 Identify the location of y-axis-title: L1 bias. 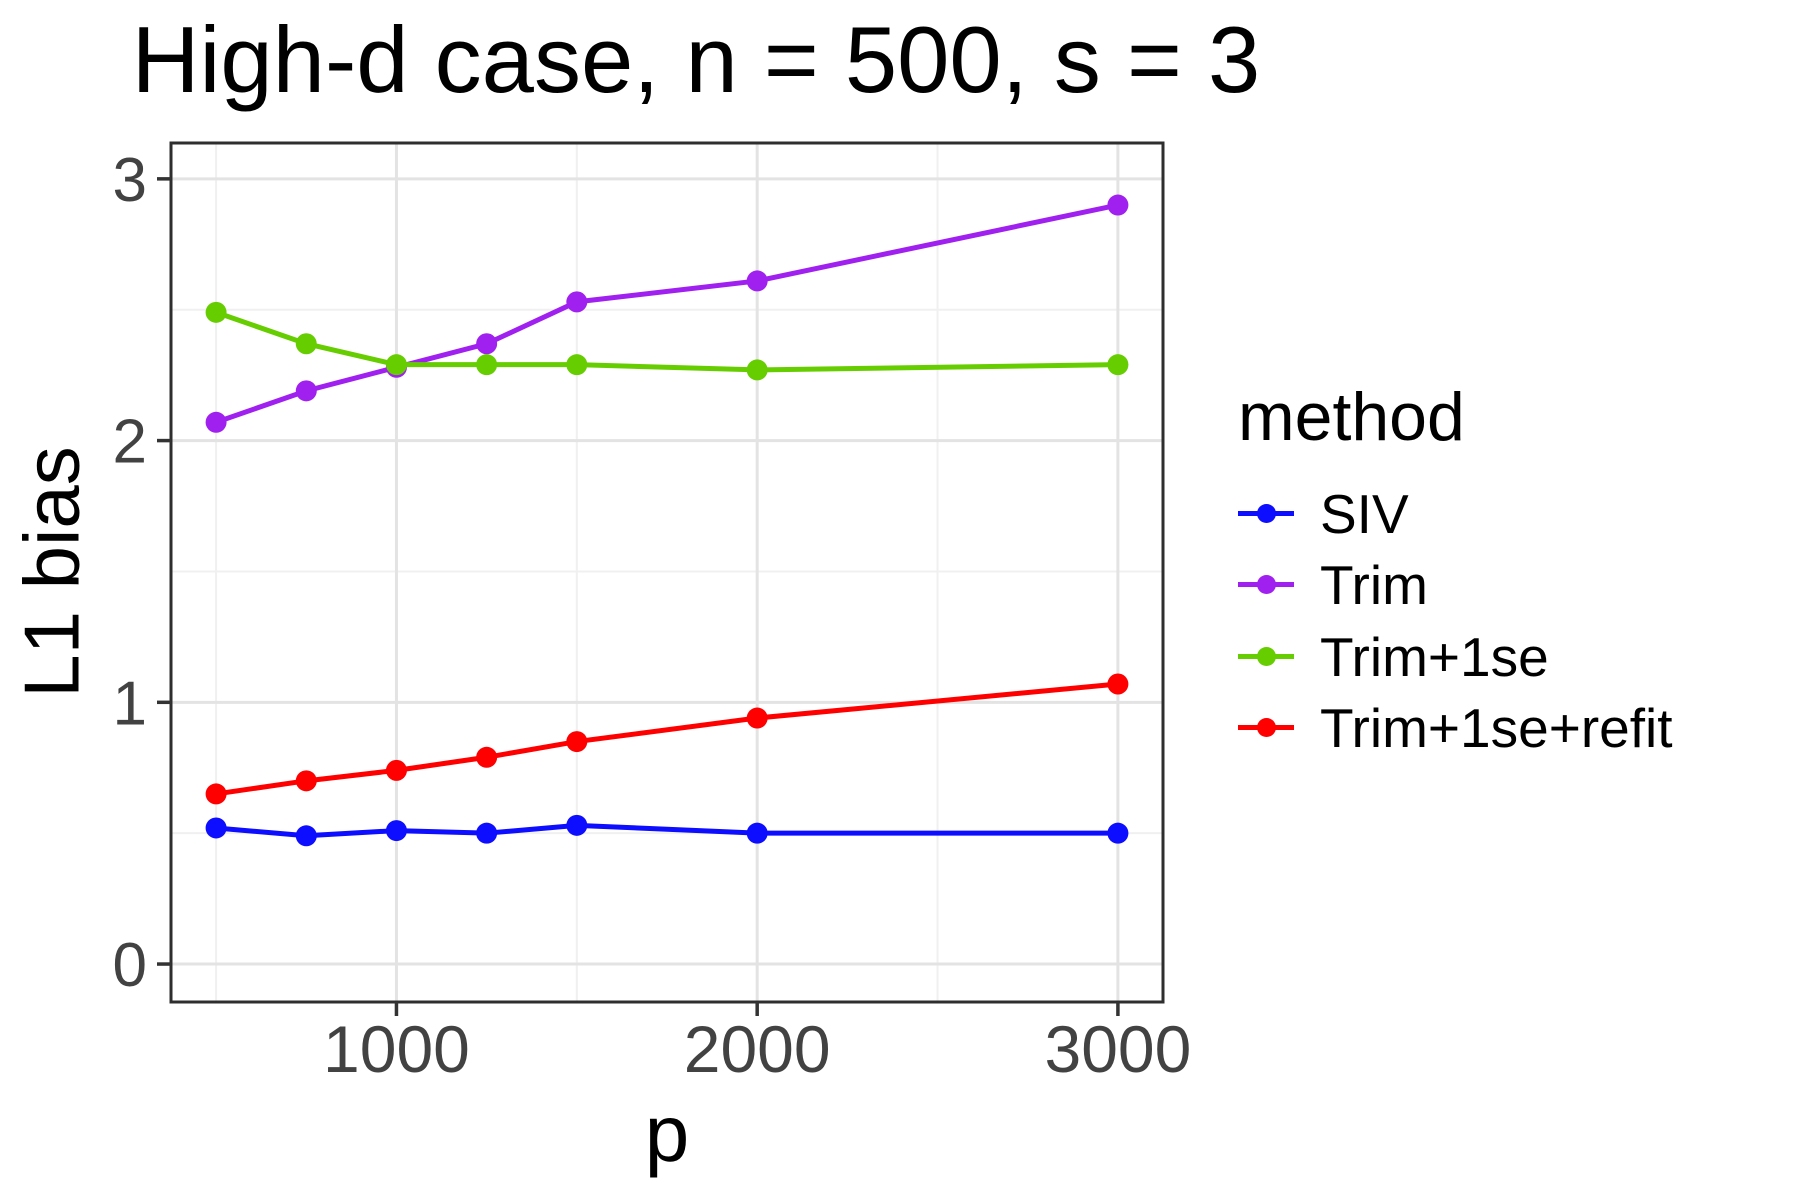
(51, 572).